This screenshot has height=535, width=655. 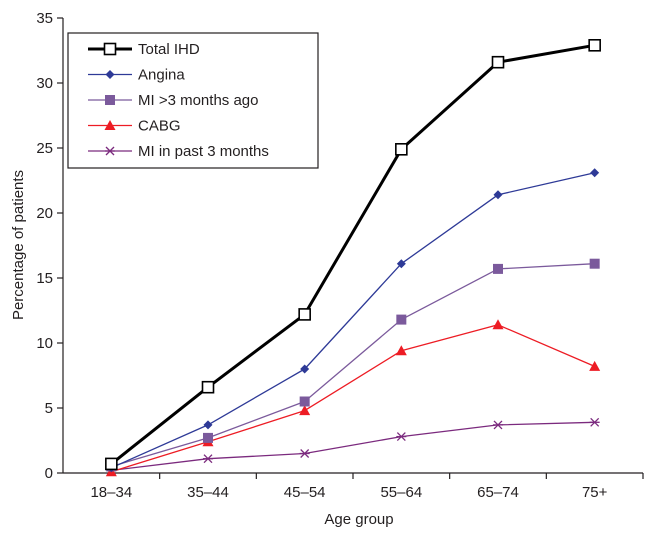 I want to click on legend-item: MI in past 3 months, so click(x=178, y=151).